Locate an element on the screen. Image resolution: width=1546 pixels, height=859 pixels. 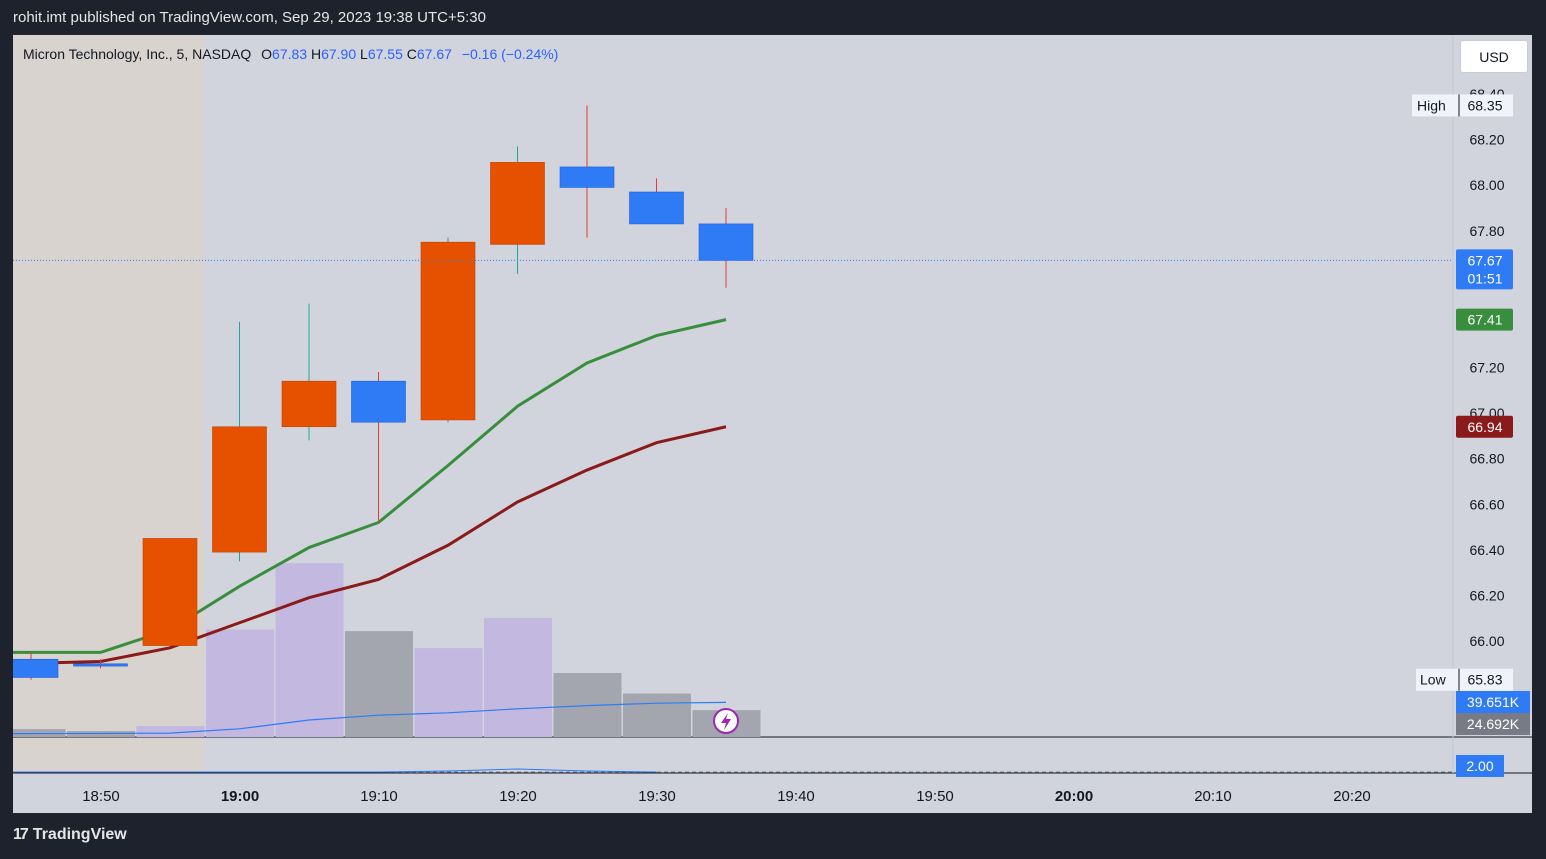
y-tick-label: 68.00 is located at coordinates (1486, 185).